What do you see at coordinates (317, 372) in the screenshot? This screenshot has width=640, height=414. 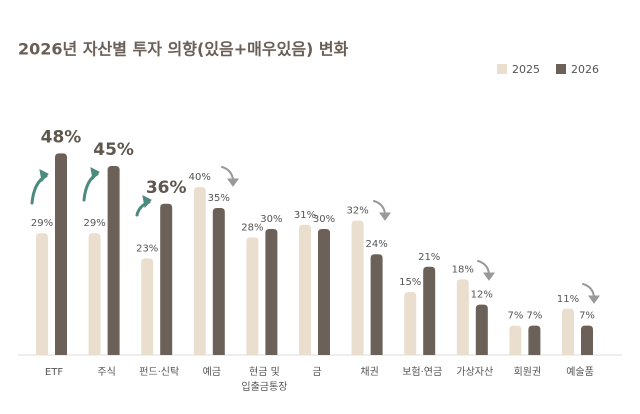 I see `x-tick-label: 금` at bounding box center [317, 372].